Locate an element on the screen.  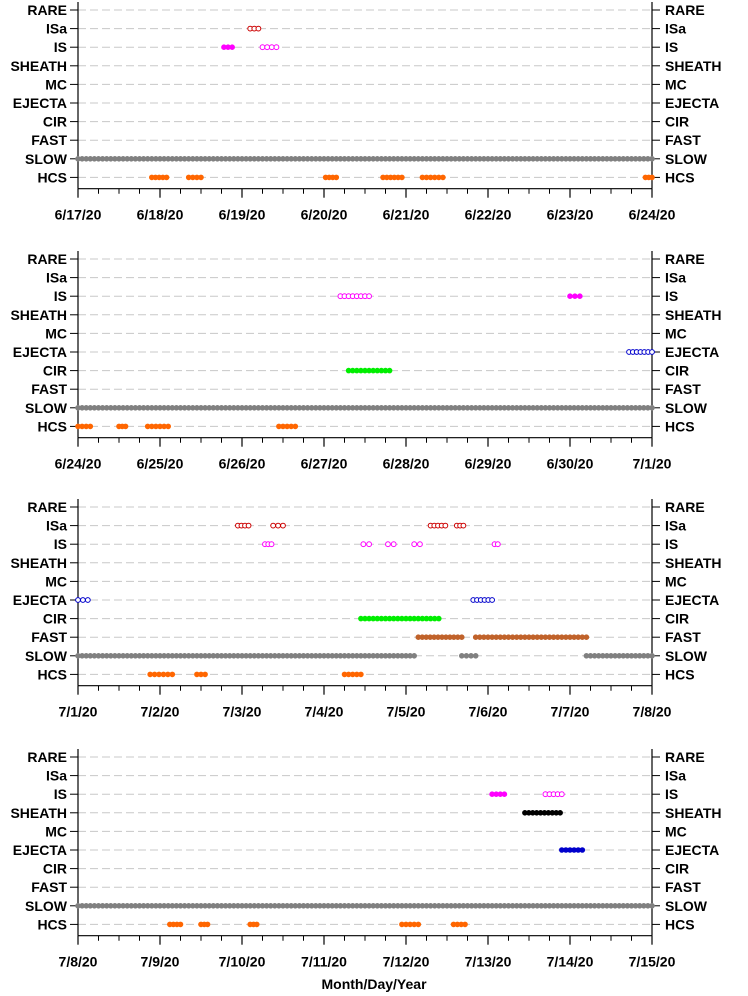
x-tick-label: 6/26/20 is located at coordinates (242, 464).